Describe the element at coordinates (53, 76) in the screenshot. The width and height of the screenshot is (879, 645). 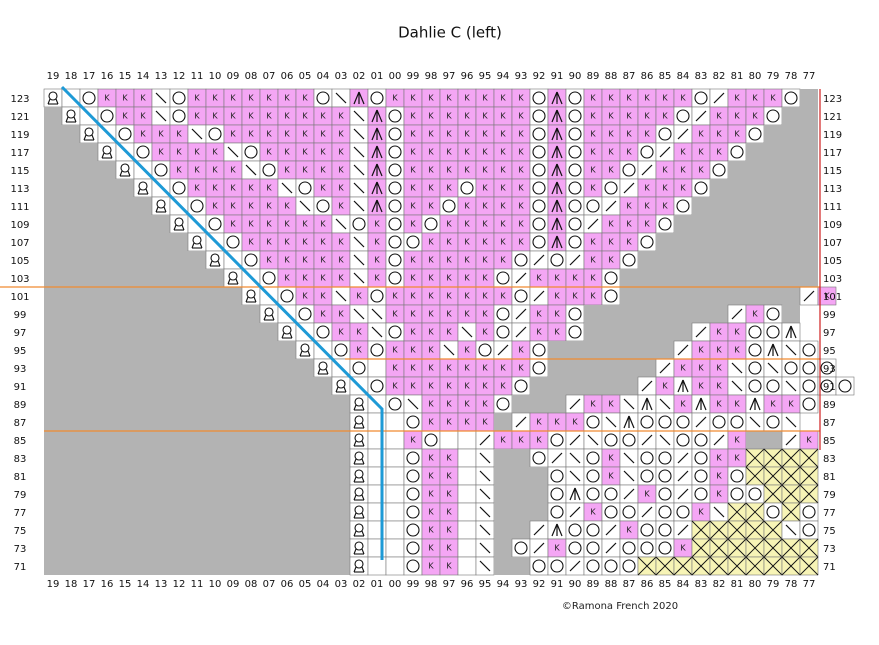
I see `column-label: 19` at that location.